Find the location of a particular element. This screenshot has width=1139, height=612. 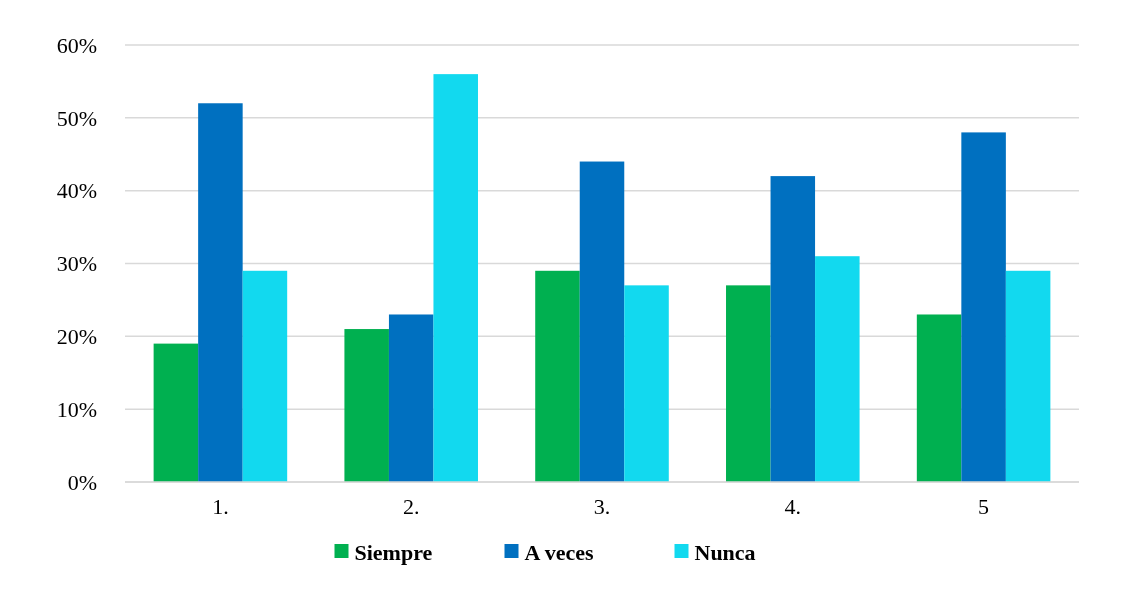

x-tick-label: 4. is located at coordinates (793, 506).